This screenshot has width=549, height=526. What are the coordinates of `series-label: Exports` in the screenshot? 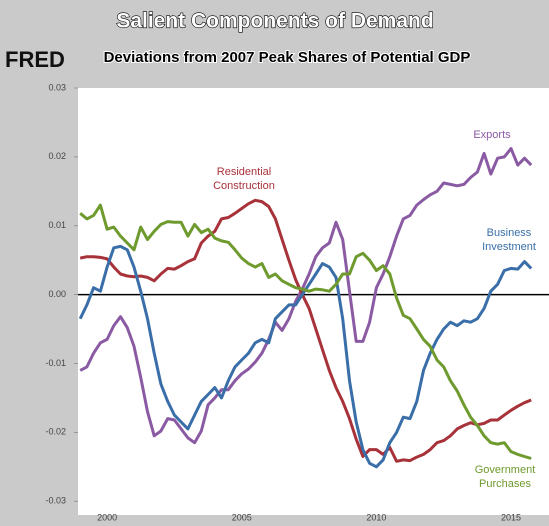 It's located at (492, 135).